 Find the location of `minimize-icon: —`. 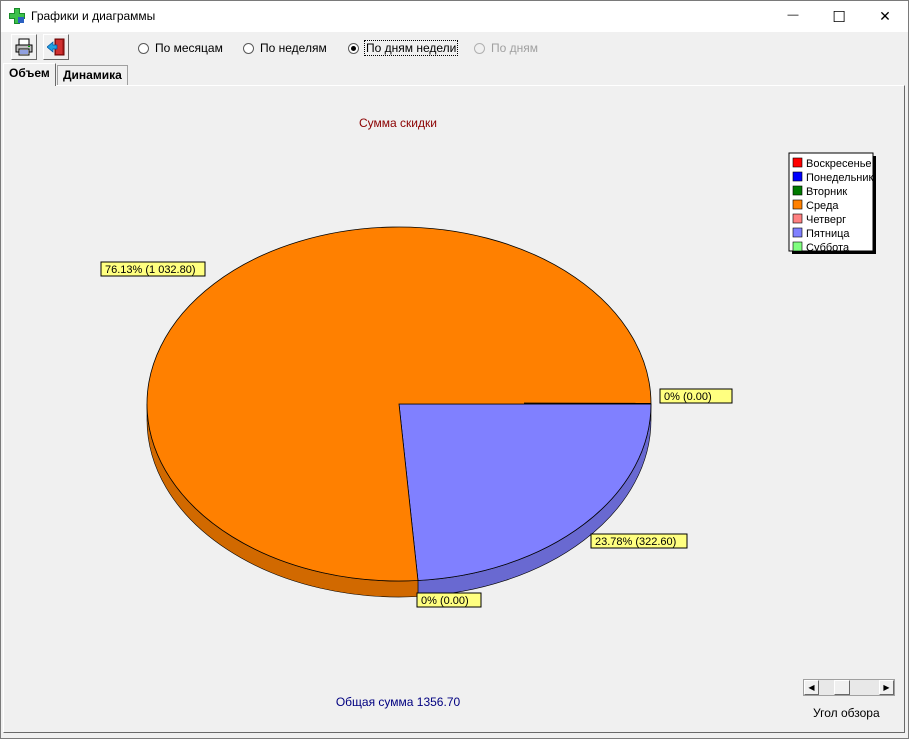

minimize-icon: — is located at coordinates (793, 14).